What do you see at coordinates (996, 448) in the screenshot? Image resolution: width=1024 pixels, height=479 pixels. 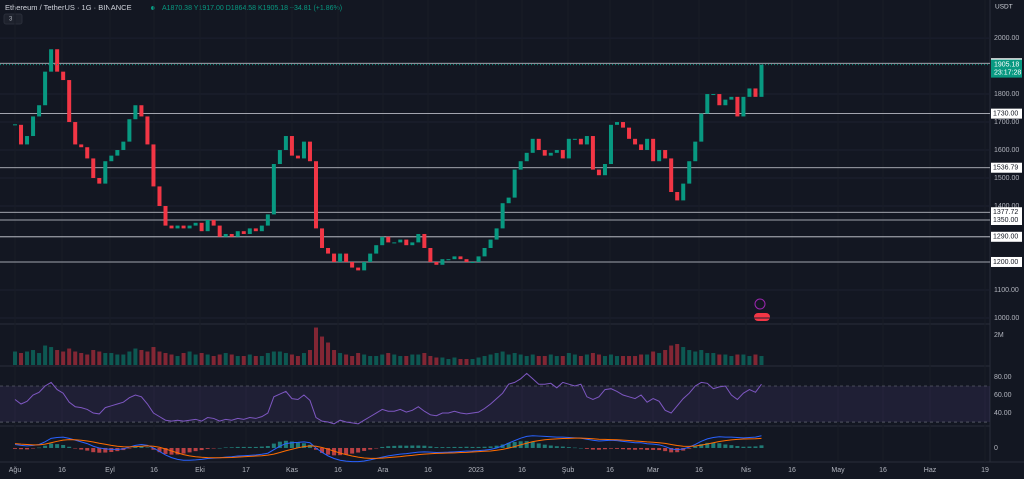 I see `y-tick-label: 0` at bounding box center [996, 448].